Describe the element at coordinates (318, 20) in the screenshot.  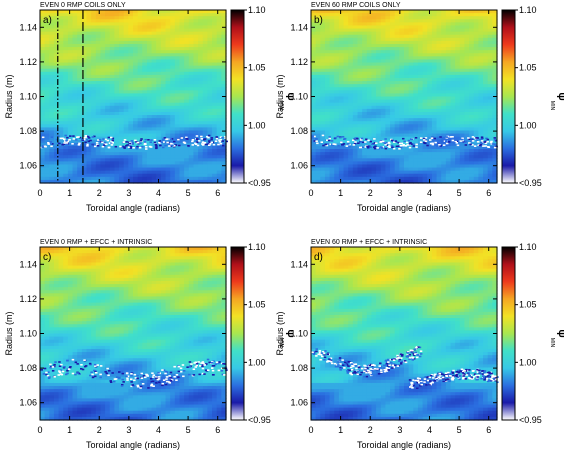
I see `panel-letter: b)` at that location.